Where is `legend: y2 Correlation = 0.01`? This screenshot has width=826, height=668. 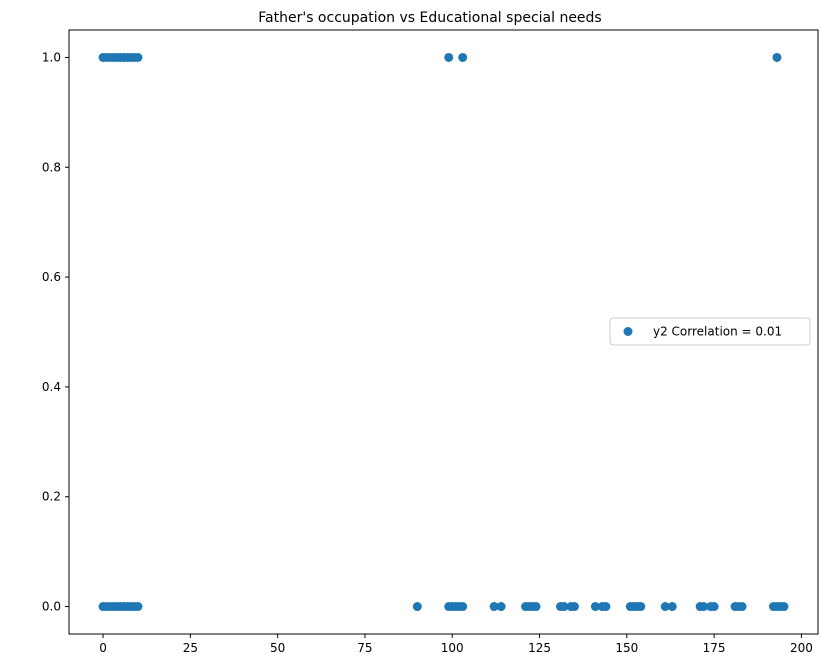
legend: y2 Correlation = 0.01 is located at coordinates (710, 331).